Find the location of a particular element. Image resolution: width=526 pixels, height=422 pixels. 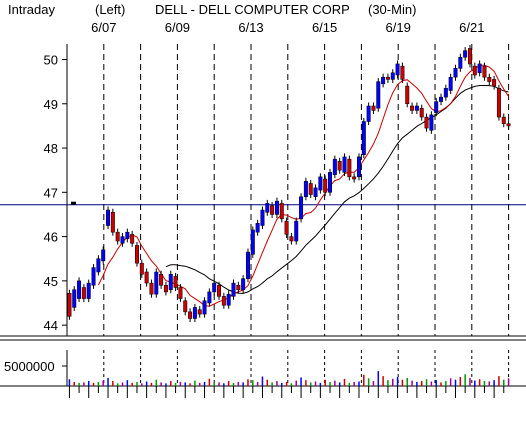

price-tick-label: 49 is located at coordinates (51, 104).